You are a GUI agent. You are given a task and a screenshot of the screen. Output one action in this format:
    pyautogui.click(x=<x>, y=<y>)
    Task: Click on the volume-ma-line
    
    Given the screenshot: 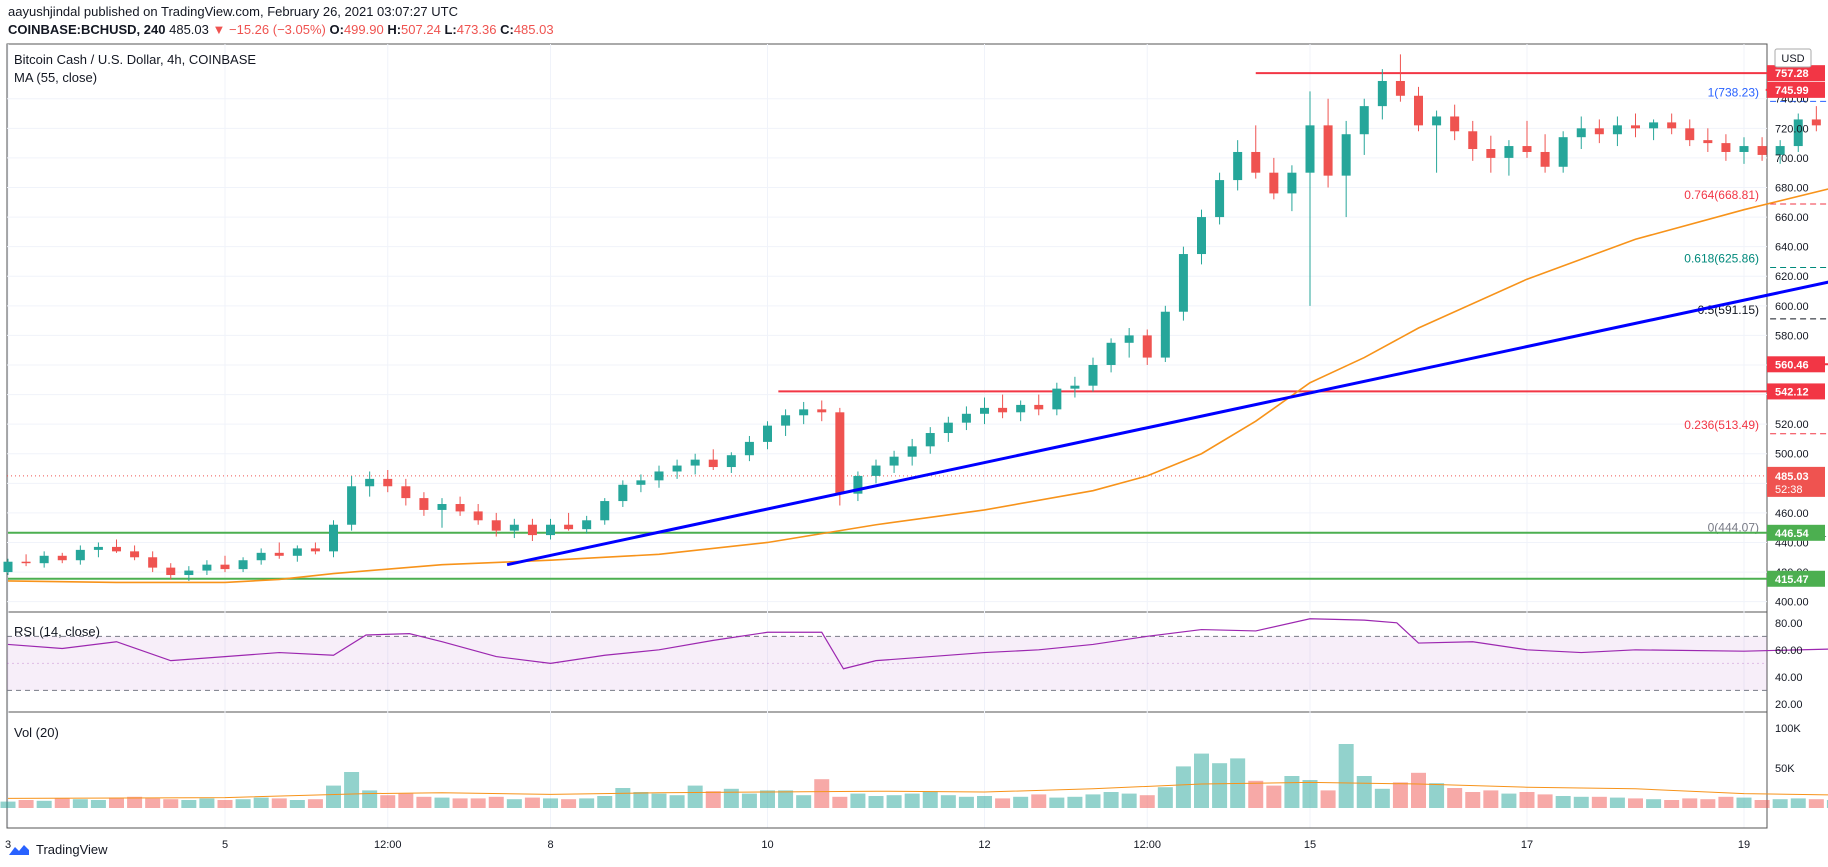 What is the action you would take?
    pyautogui.click(x=917, y=790)
    